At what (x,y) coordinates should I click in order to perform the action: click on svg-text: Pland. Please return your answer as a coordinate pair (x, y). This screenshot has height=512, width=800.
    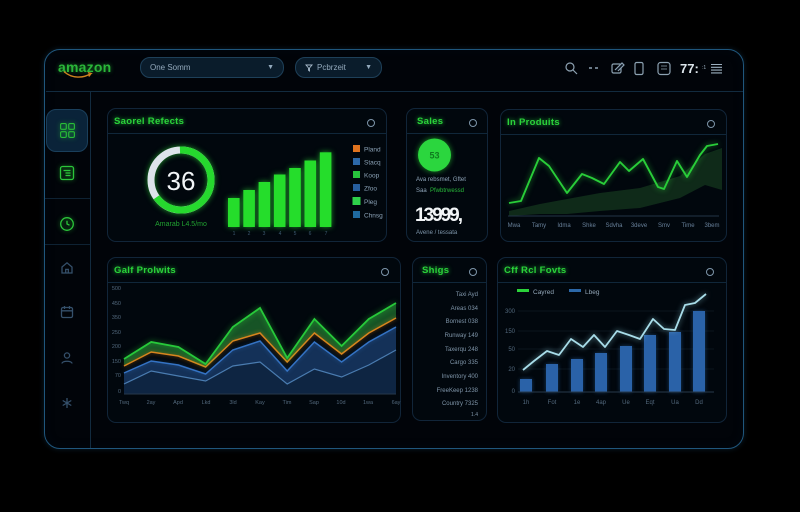
    Looking at the image, I should click on (372, 150).